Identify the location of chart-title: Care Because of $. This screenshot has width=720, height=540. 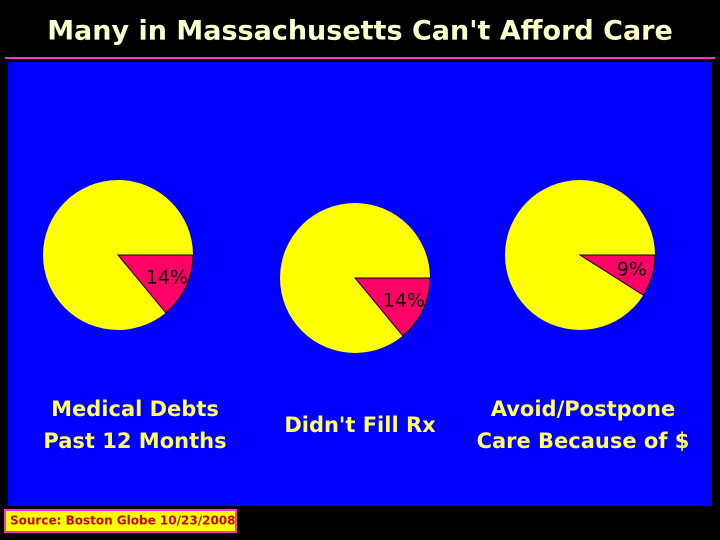
(583, 441).